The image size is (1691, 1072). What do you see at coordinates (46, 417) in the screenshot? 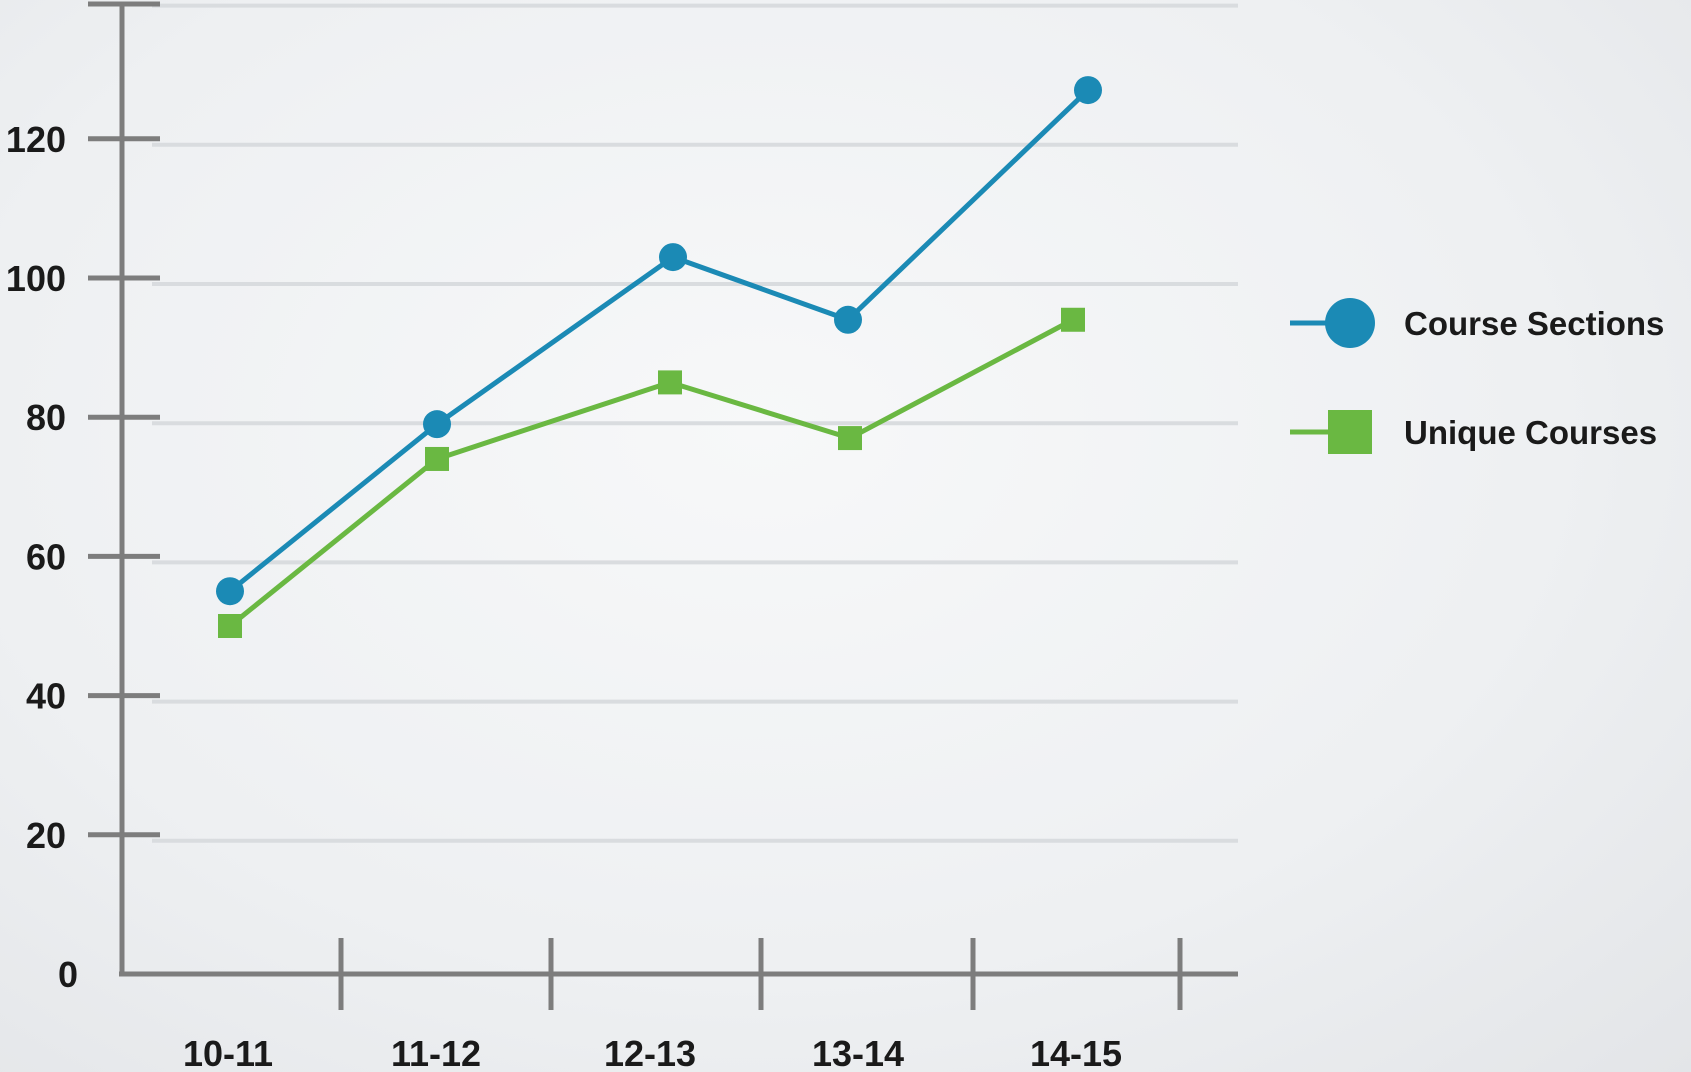
I see `y-tick-label: 80` at bounding box center [46, 417].